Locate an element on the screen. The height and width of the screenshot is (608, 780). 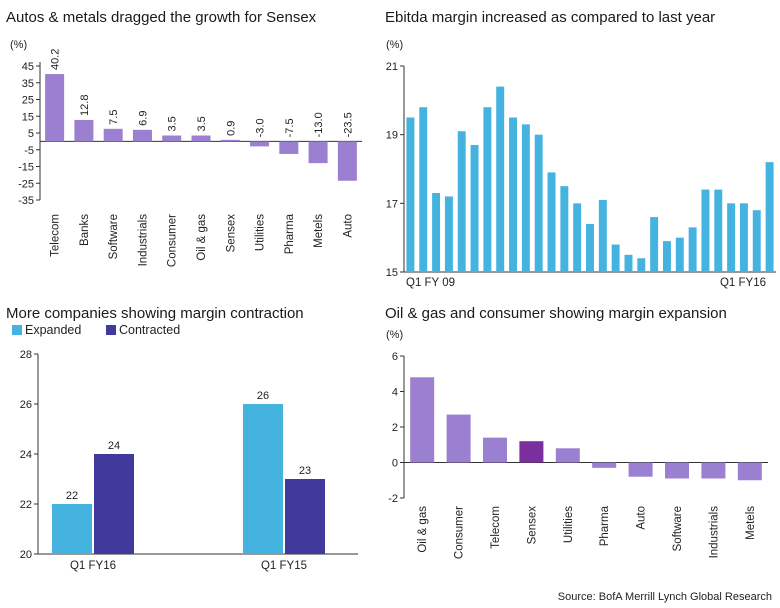
chart1-data-label: -7.5 is located at coordinates (290, 127).